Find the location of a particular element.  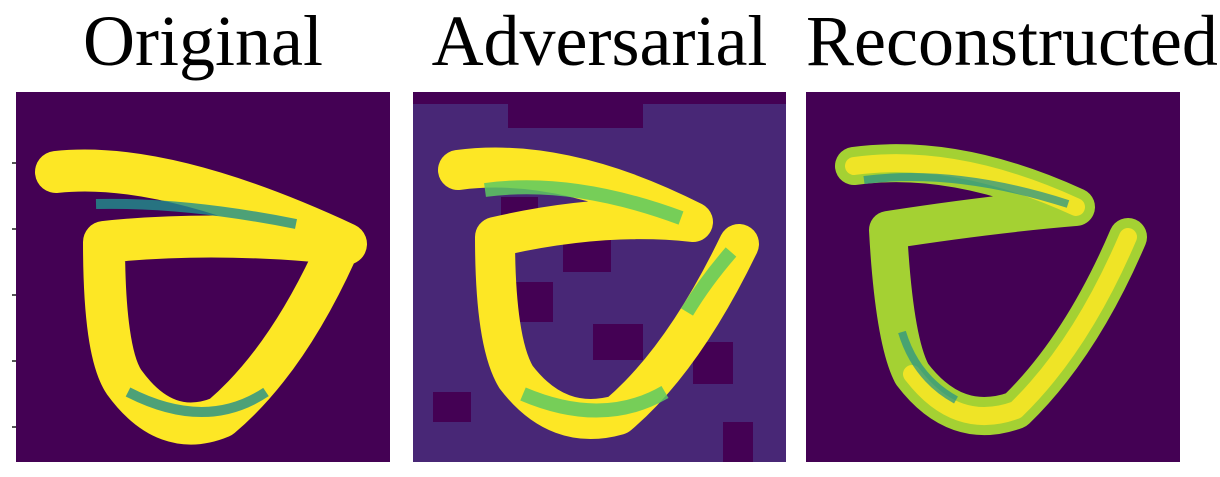

panel-title-reconstructed: Reconstructed is located at coordinates (1012, 41).